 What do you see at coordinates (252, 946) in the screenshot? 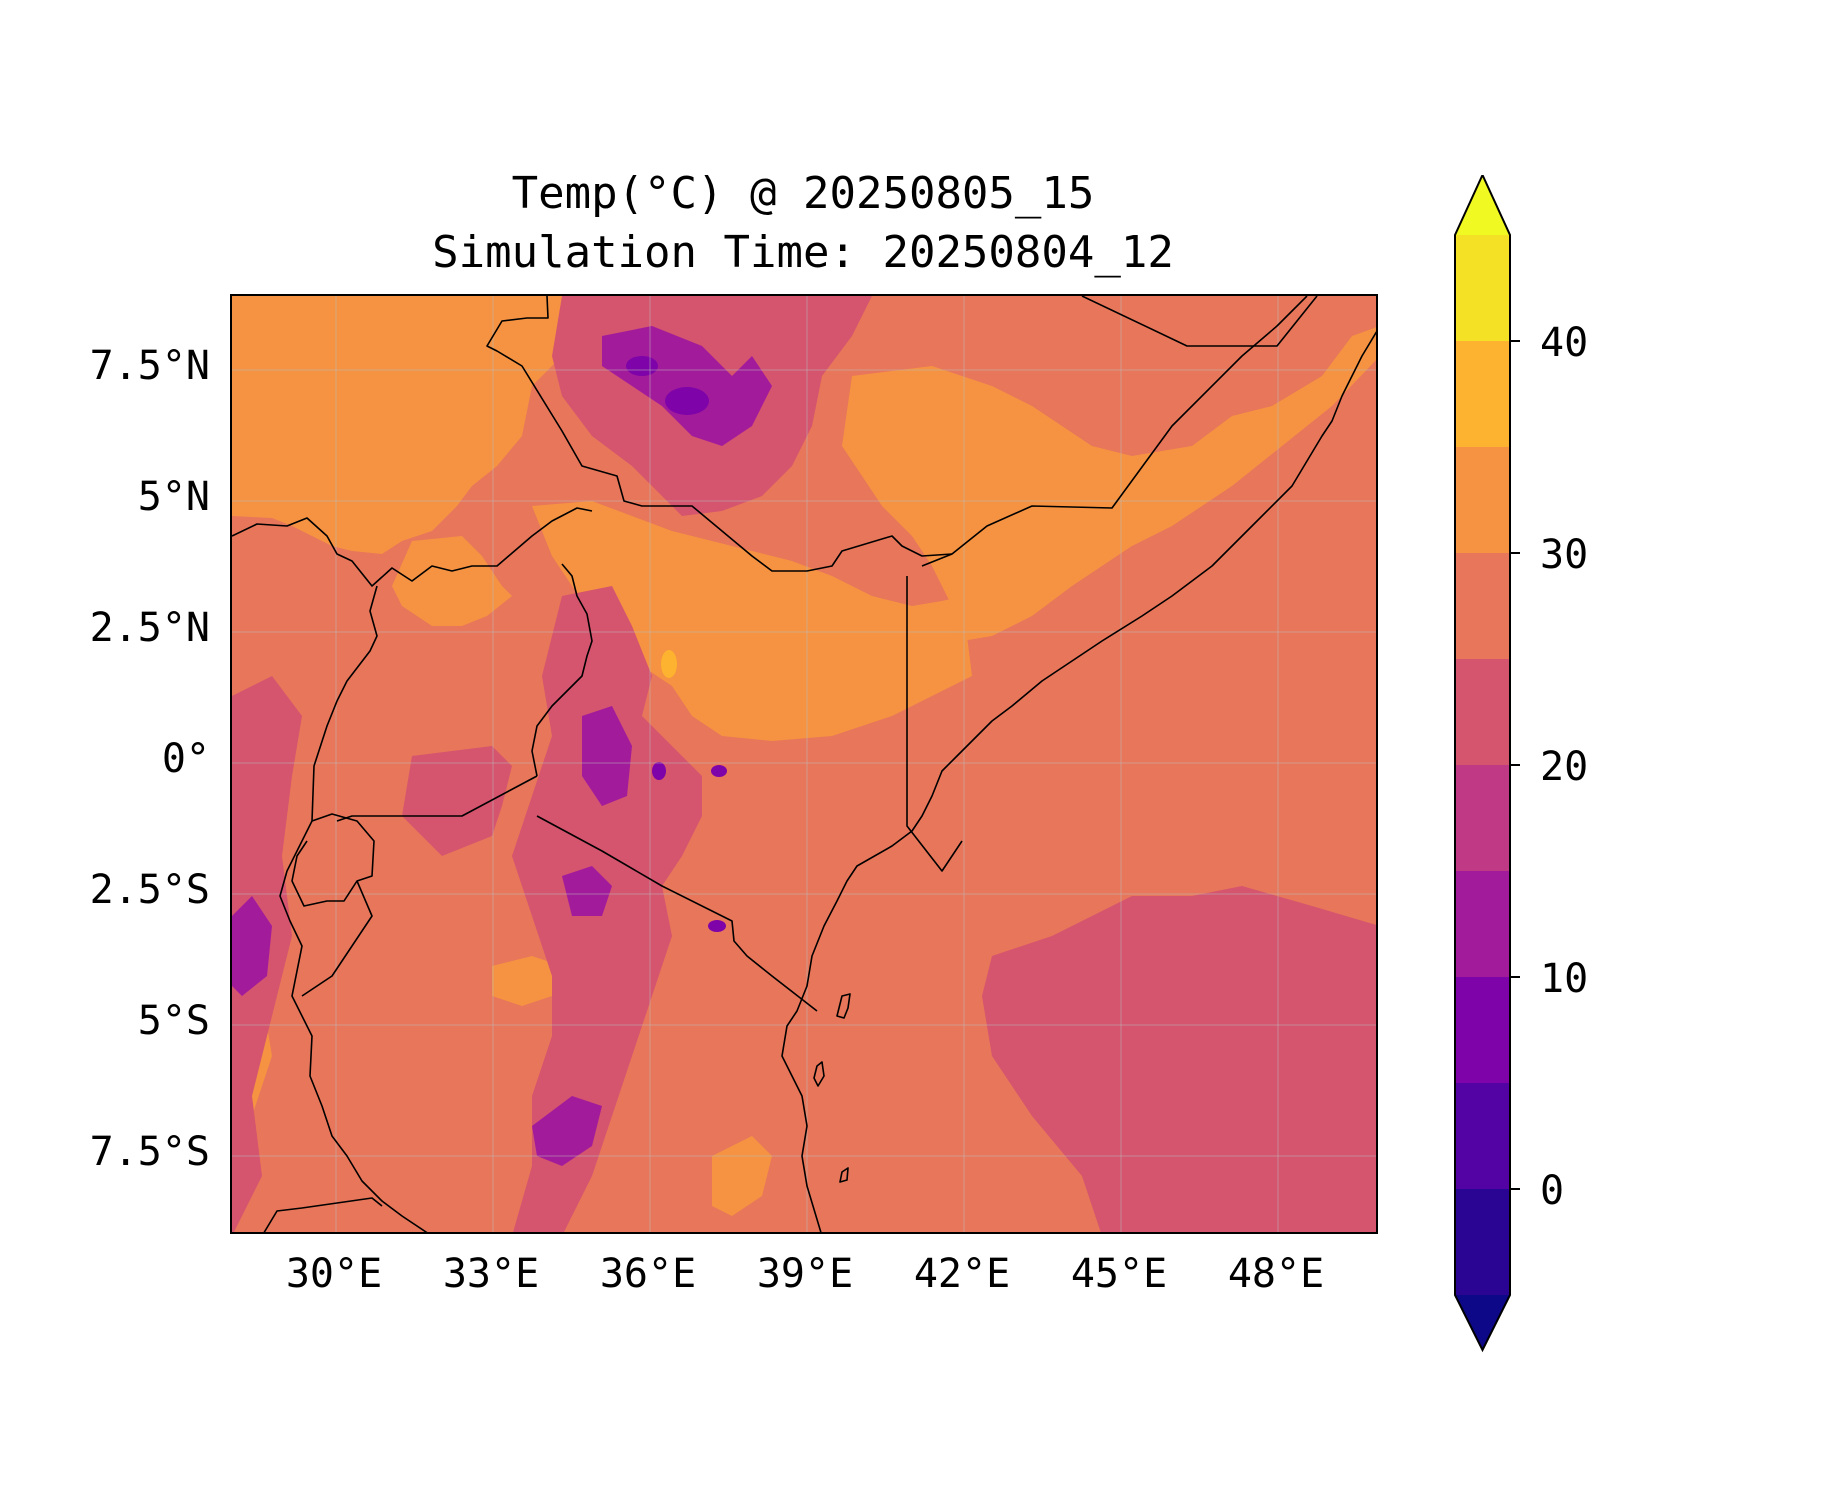
I see `field-15-20-west` at bounding box center [252, 946].